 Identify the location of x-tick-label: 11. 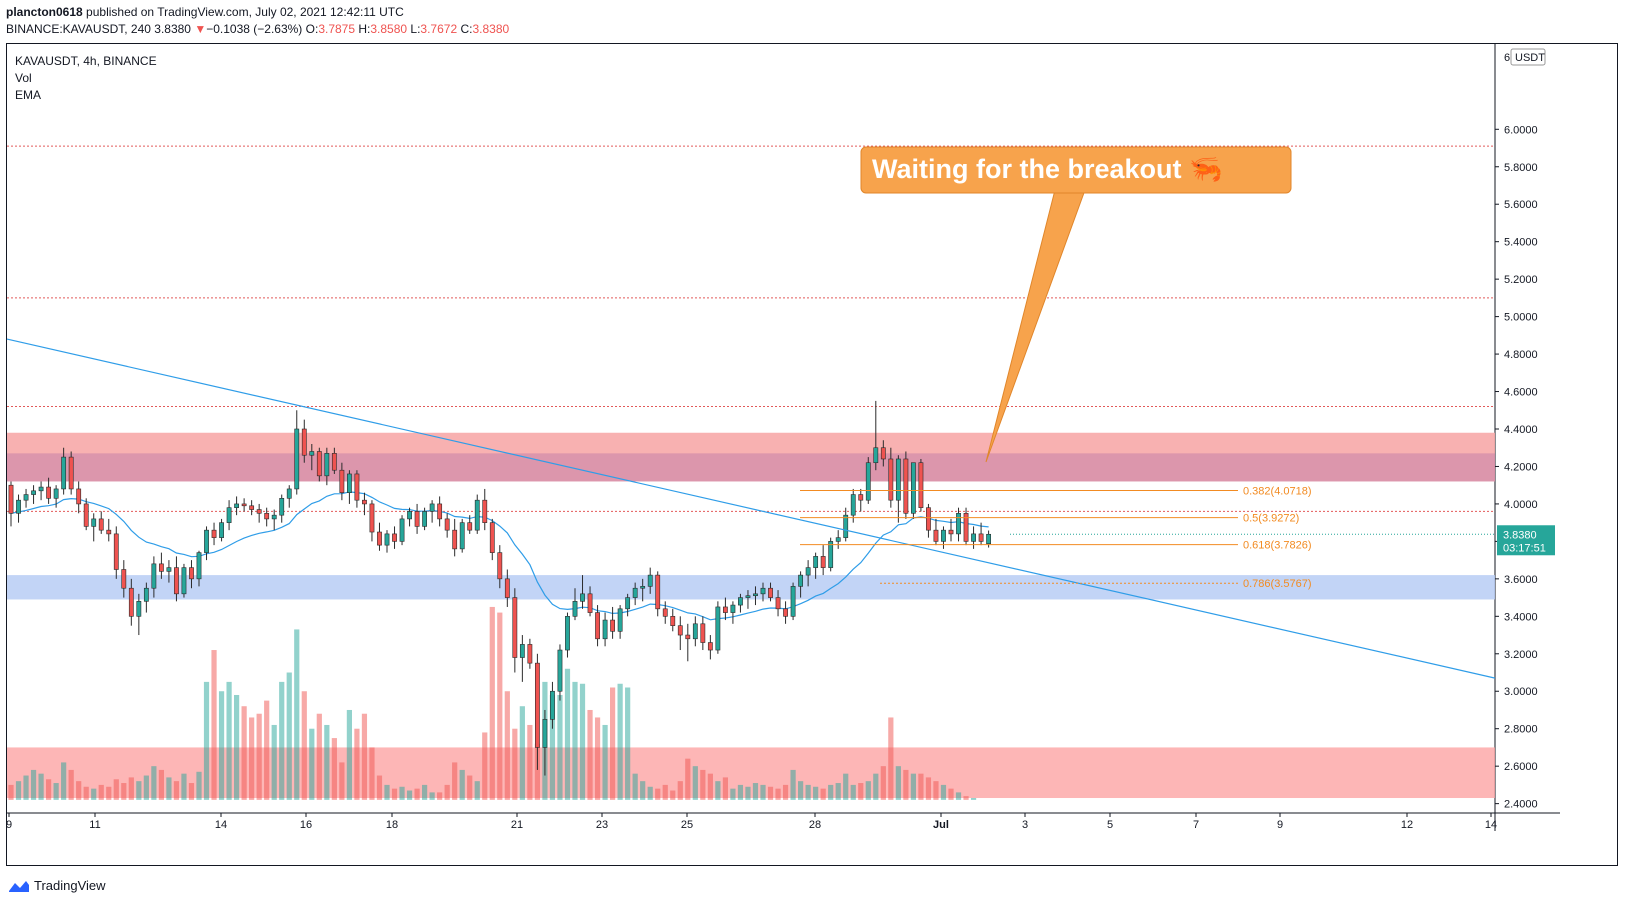
(94, 825).